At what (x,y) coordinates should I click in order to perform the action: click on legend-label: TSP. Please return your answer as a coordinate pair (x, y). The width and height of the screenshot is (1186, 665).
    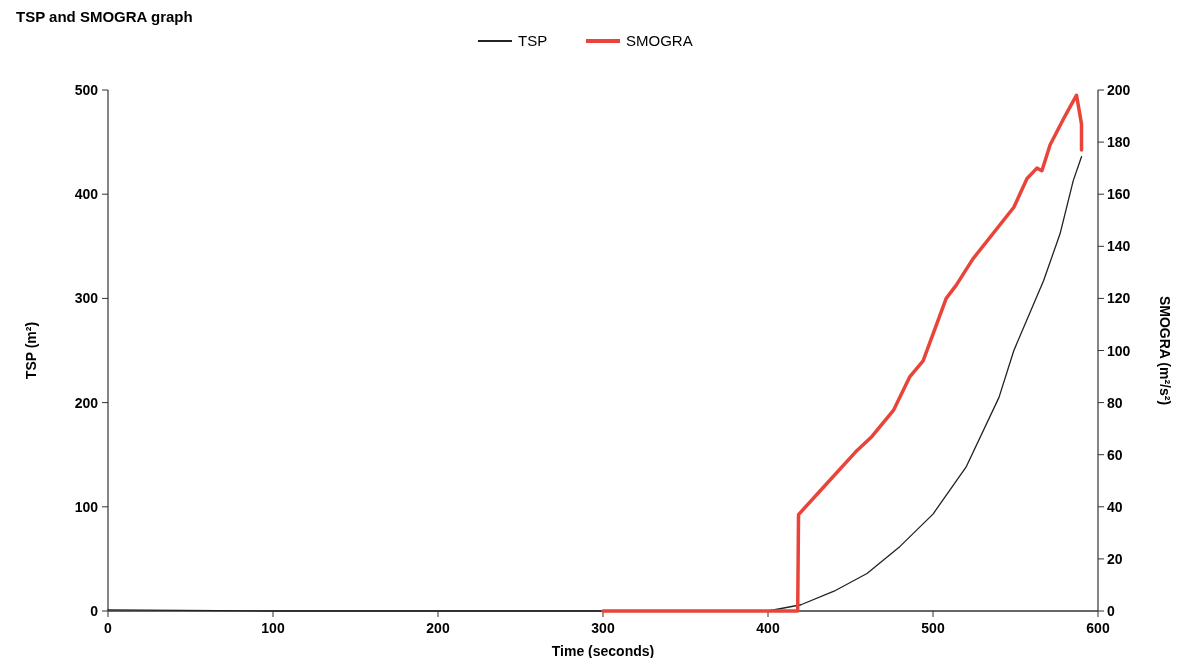
    Looking at the image, I should click on (533, 40).